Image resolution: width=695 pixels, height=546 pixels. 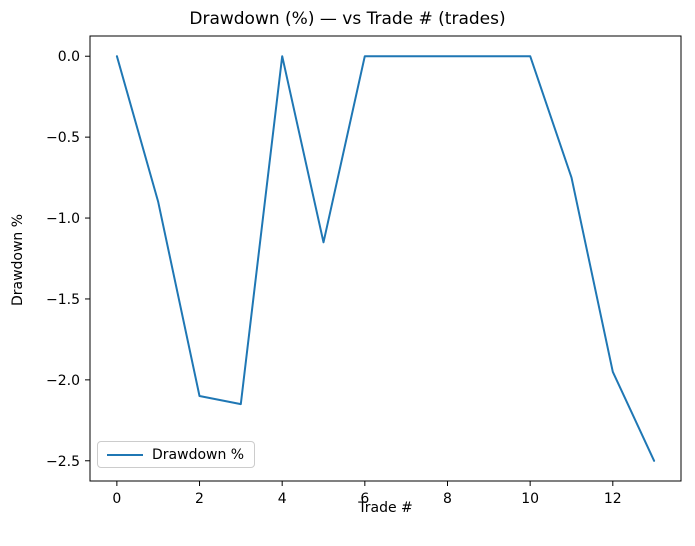 I want to click on y-tick-label: −2.5, so click(x=63, y=462).